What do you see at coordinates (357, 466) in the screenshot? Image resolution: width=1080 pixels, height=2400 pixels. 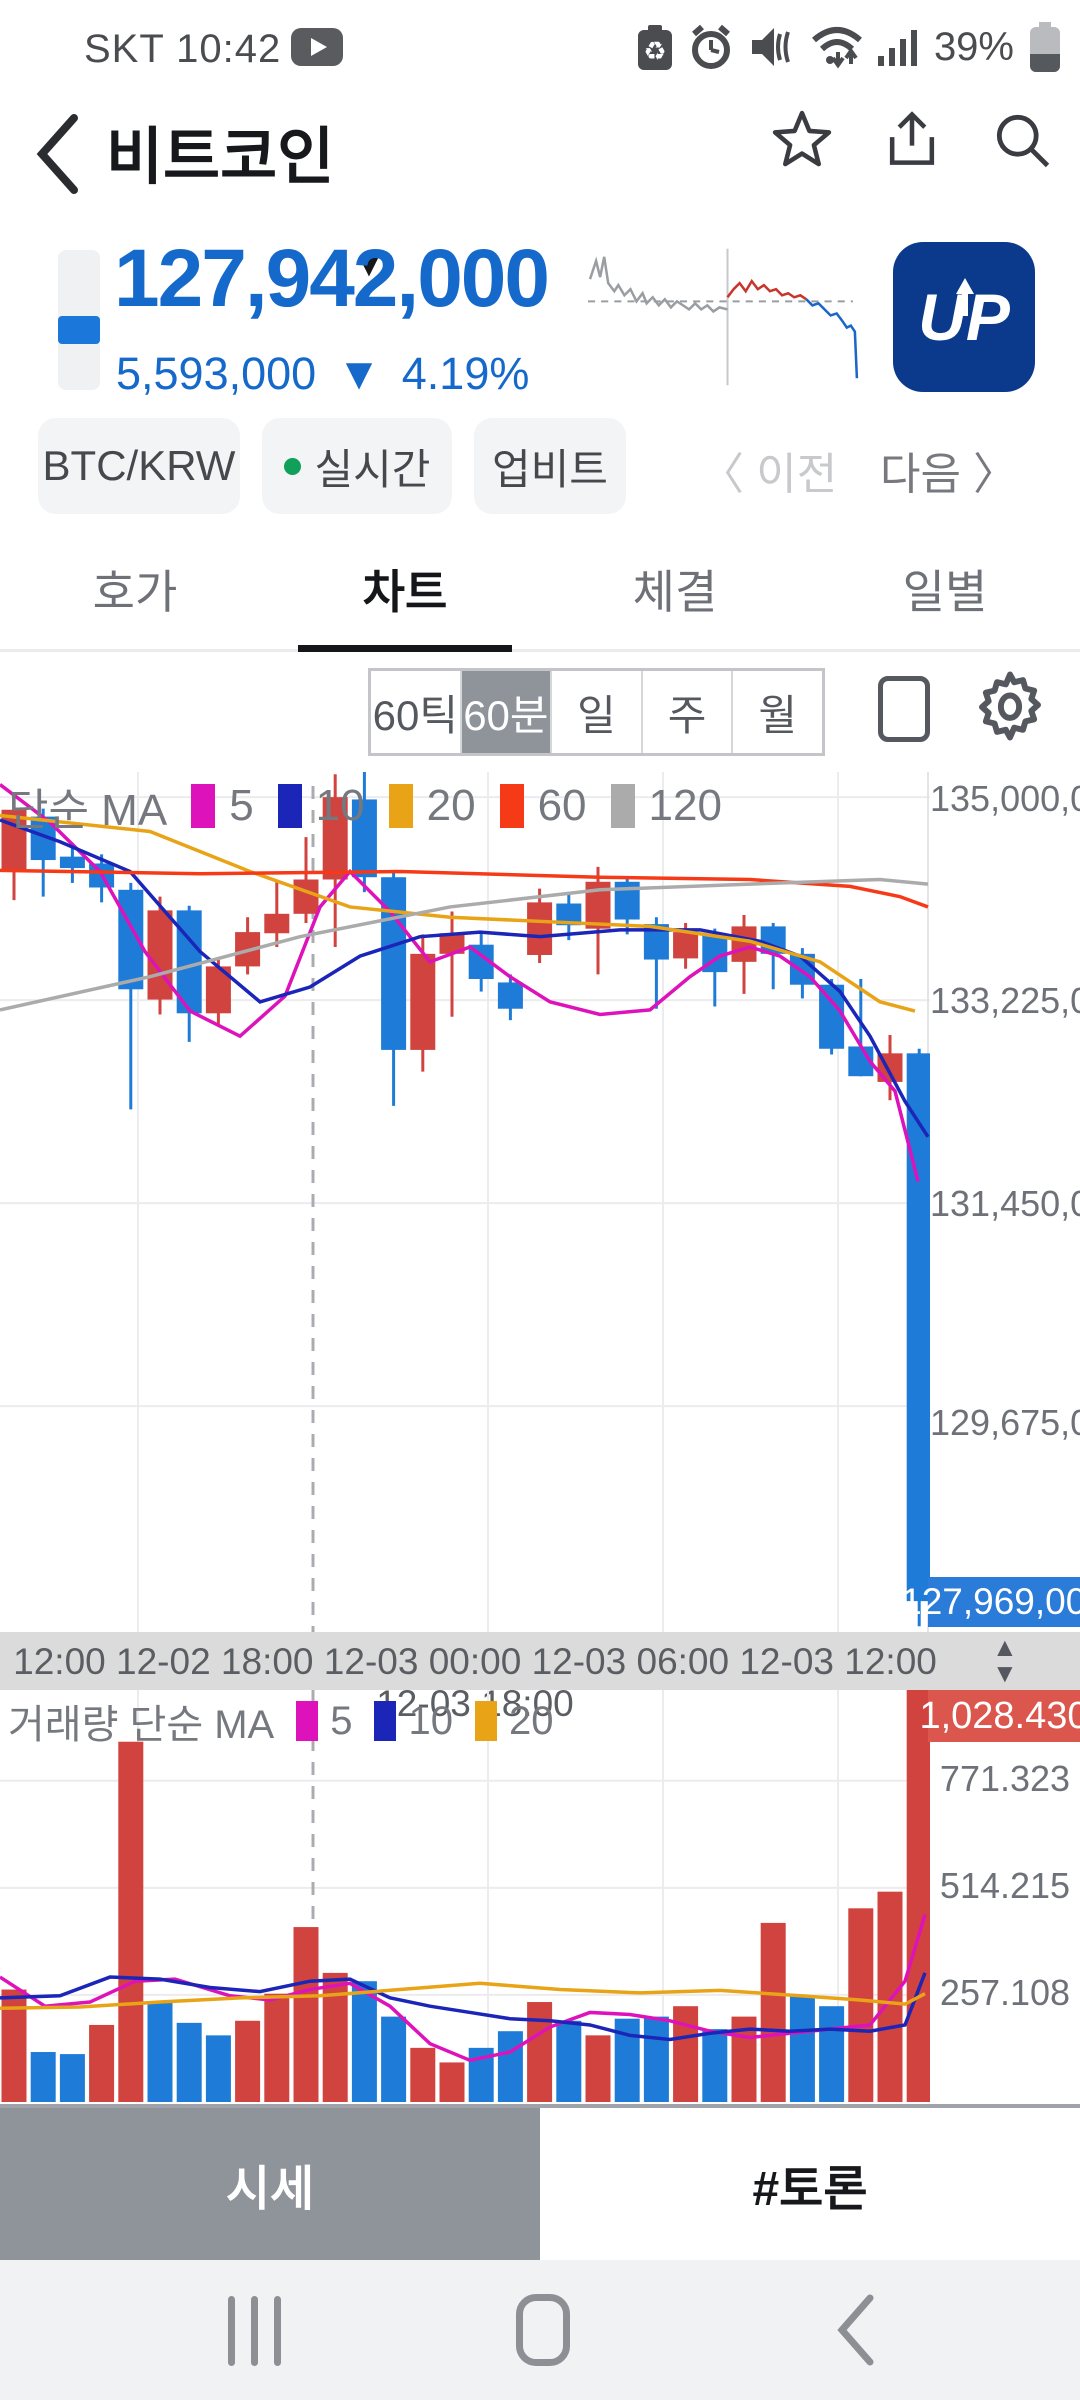 I see `realtime-pill: 실시간` at bounding box center [357, 466].